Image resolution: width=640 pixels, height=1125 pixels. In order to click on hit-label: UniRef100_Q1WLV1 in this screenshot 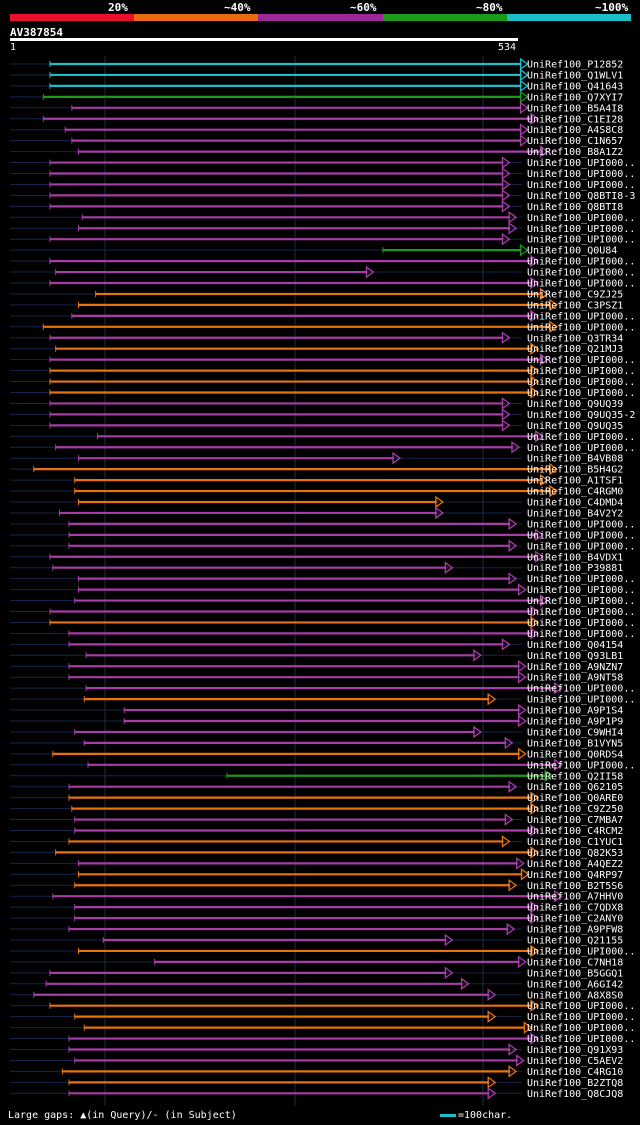, I will do `click(575, 75)`.